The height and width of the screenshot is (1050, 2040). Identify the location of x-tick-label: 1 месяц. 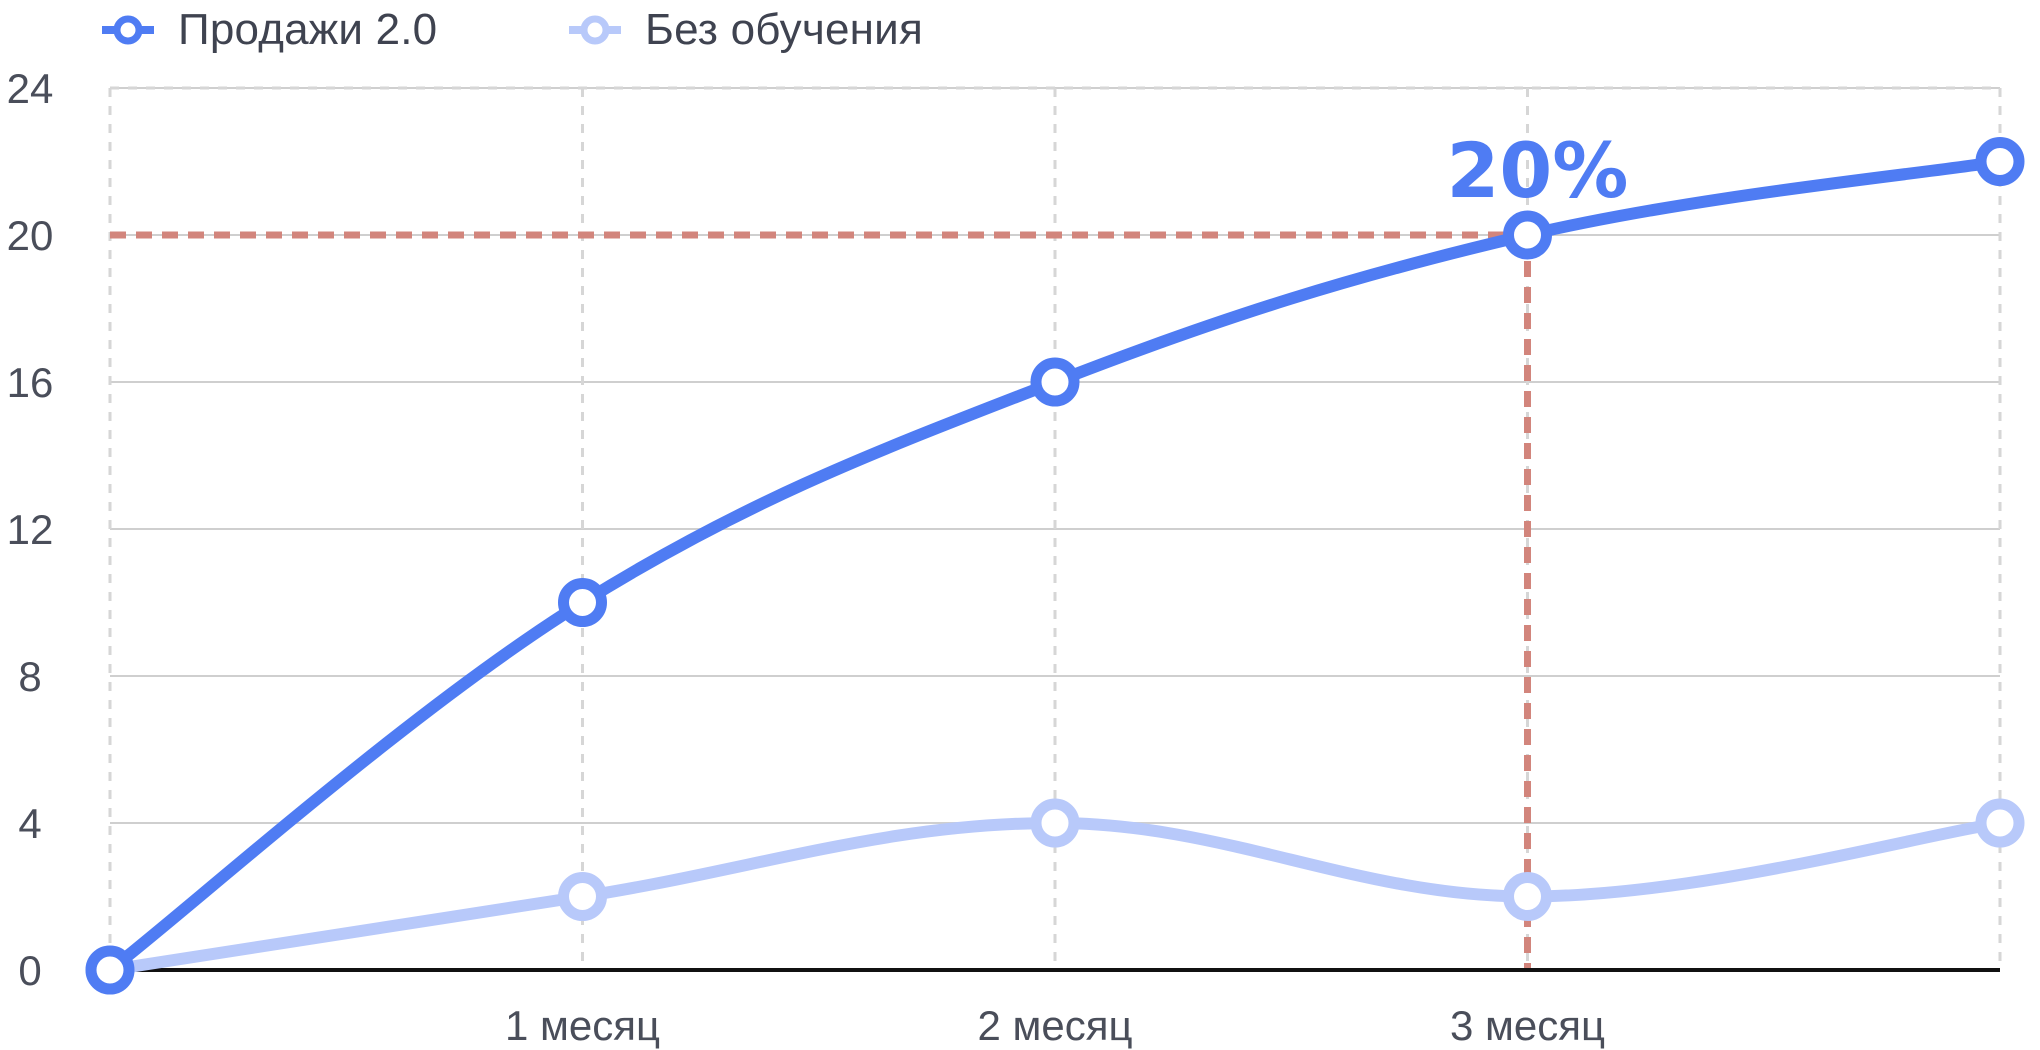
(582, 1025).